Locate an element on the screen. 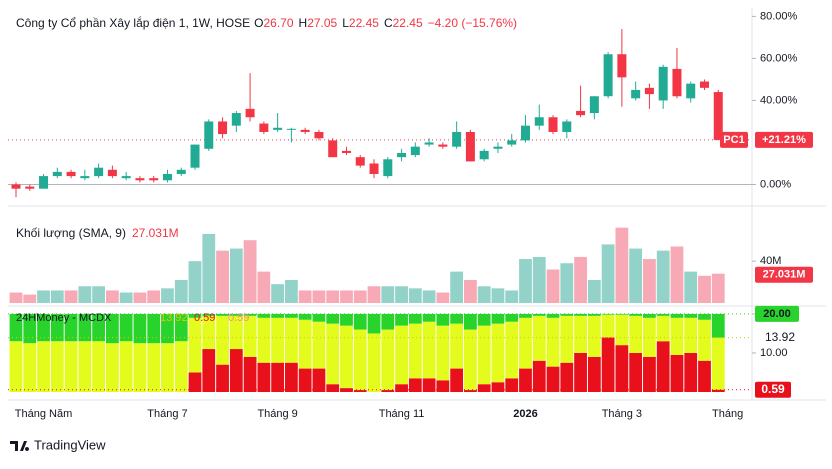 Image resolution: width=832 pixels, height=469 pixels. sma-badge is located at coordinates (784, 274).